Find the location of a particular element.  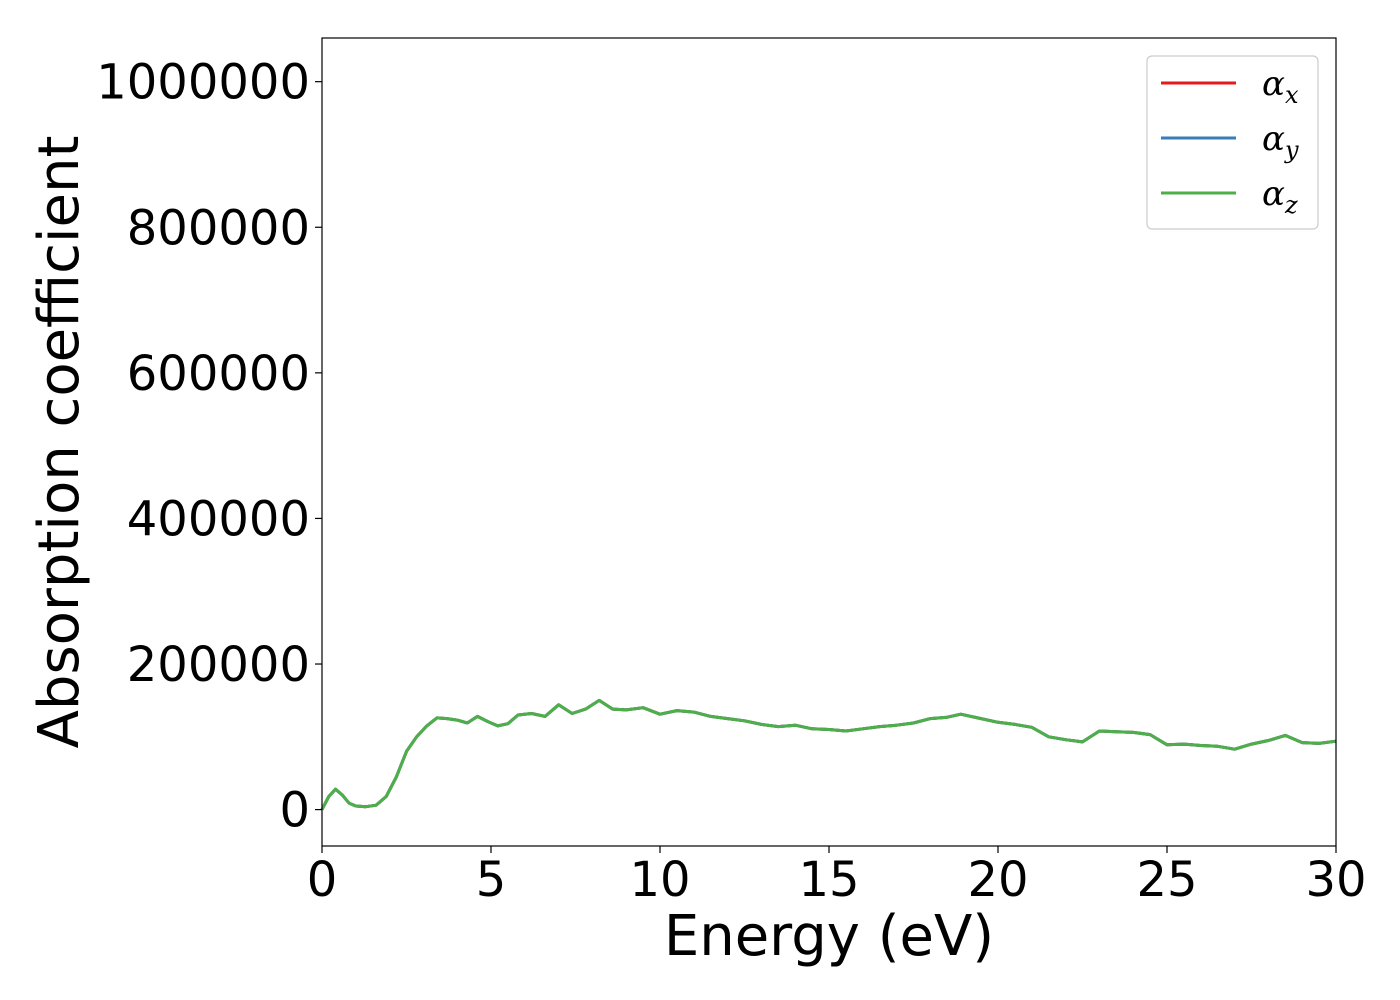

x-tick-label: 20 is located at coordinates (997, 880).